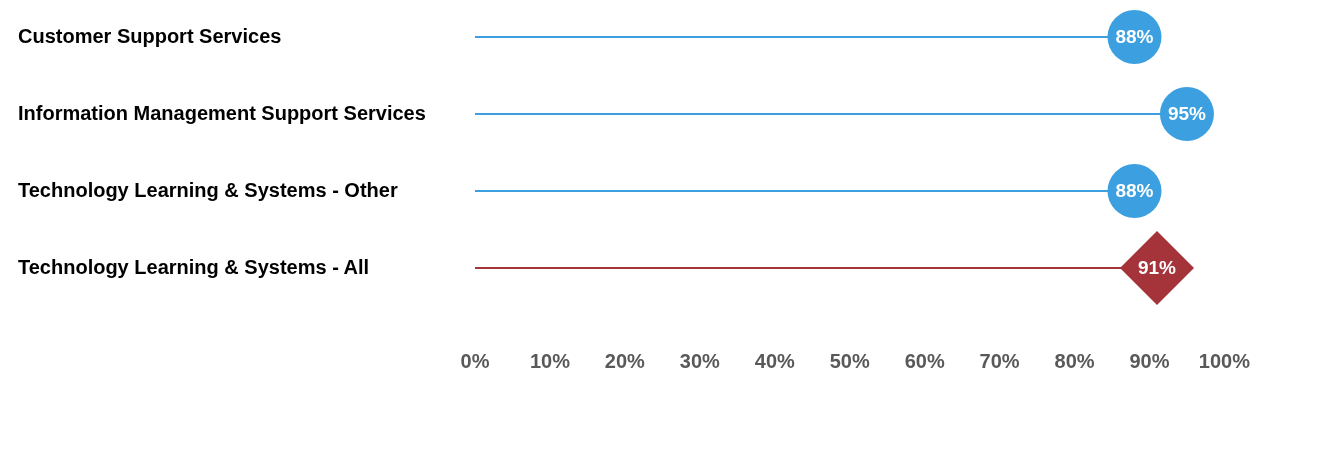  I want to click on x-tick-label: 80%, so click(1074, 360).